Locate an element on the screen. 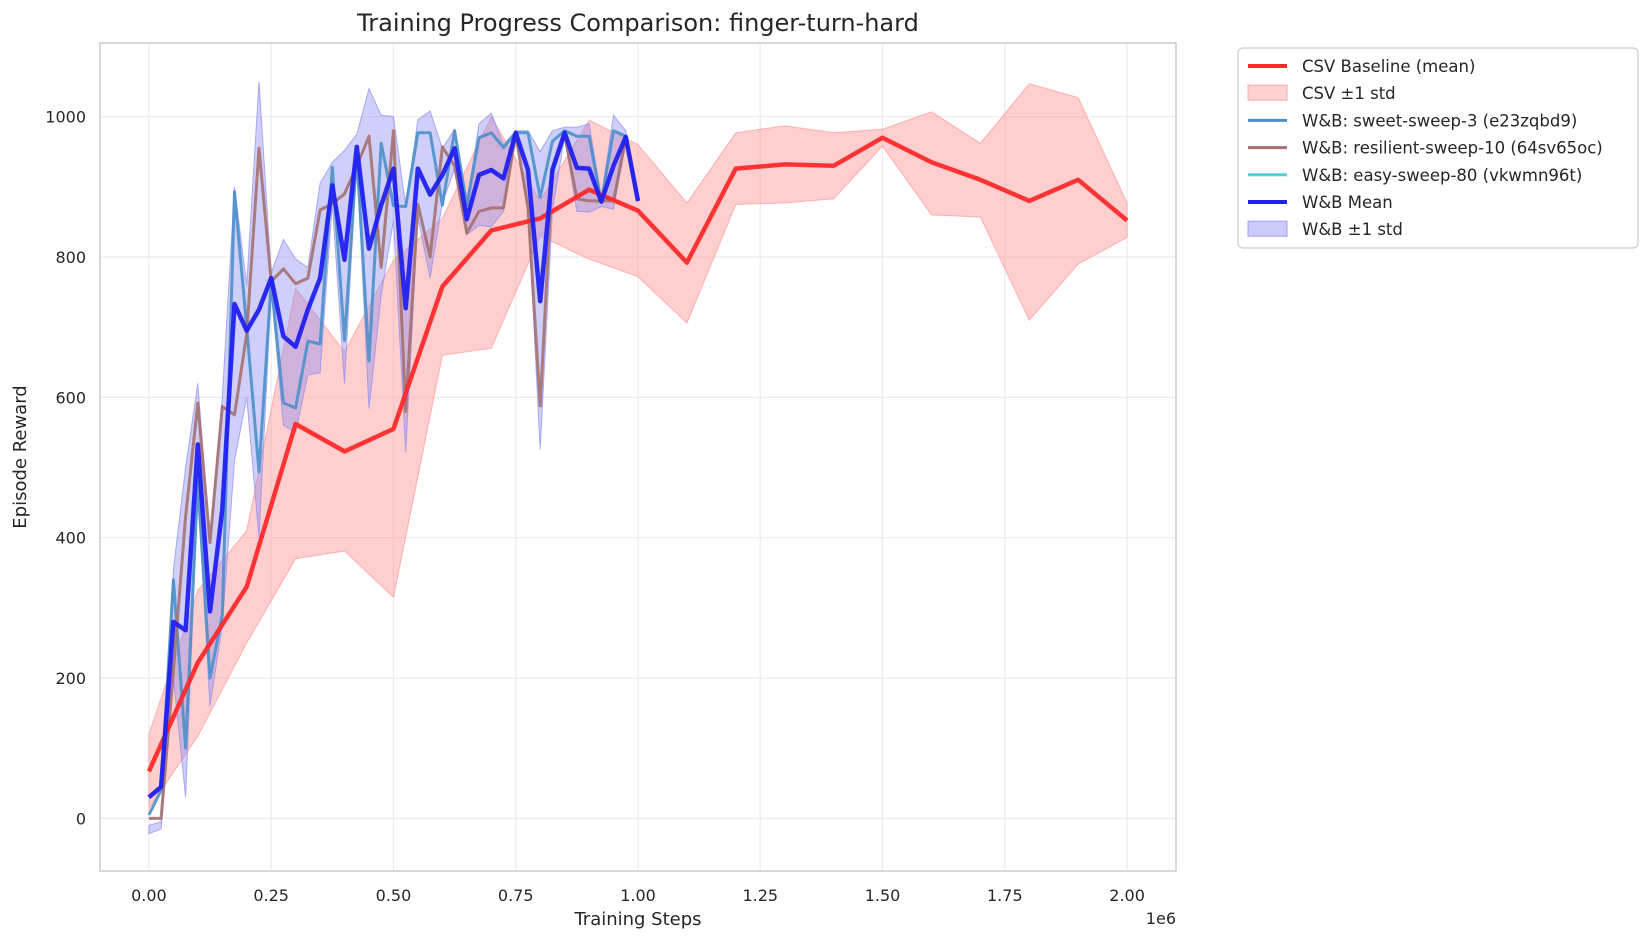 Image resolution: width=1648 pixels, height=940 pixels. legend-label: CSV ±1 std is located at coordinates (1349, 93).